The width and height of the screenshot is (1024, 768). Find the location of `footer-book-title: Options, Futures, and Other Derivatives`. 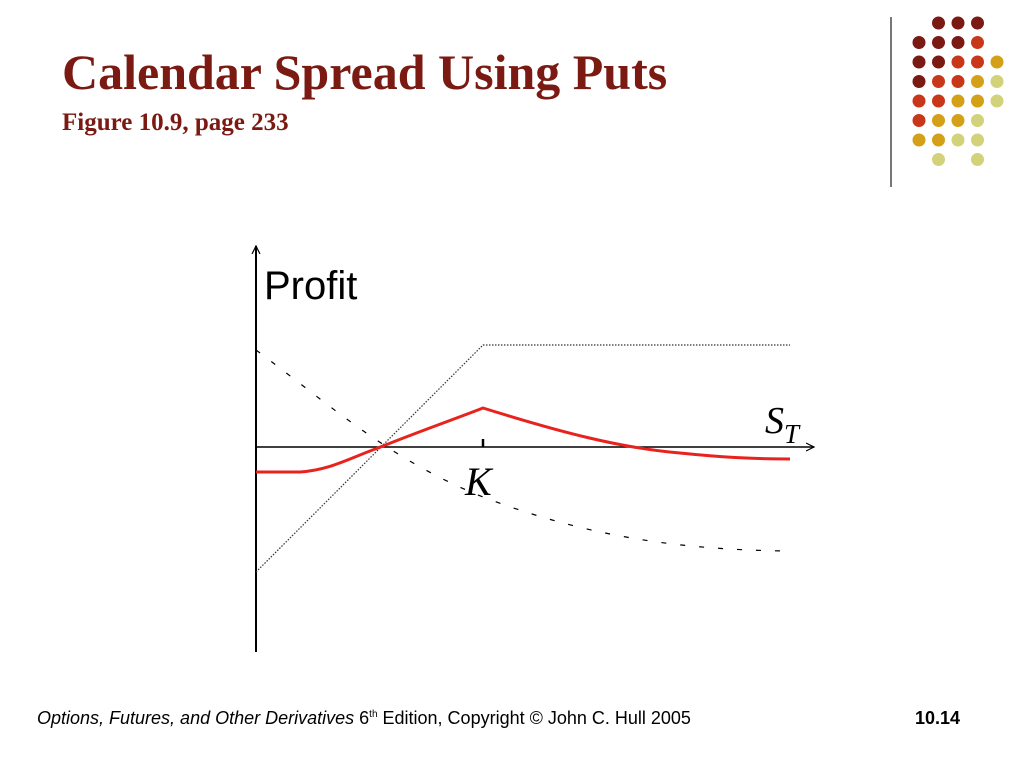

footer-book-title: Options, Futures, and Other Derivatives is located at coordinates (196, 718).